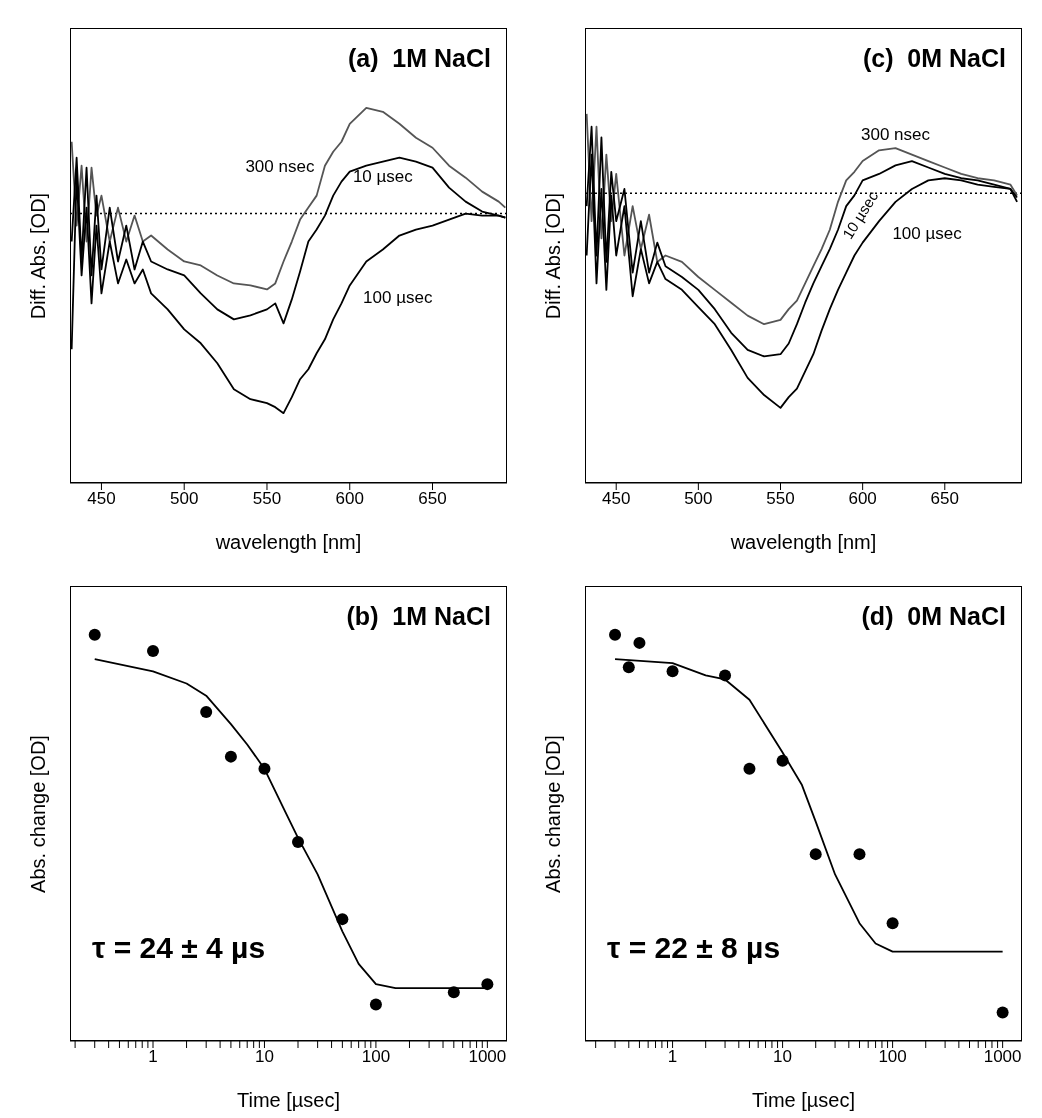 The width and height of the screenshot is (1042, 1118). What do you see at coordinates (934, 58) in the screenshot?
I see `chart-title: (c) 0M NaCl` at bounding box center [934, 58].